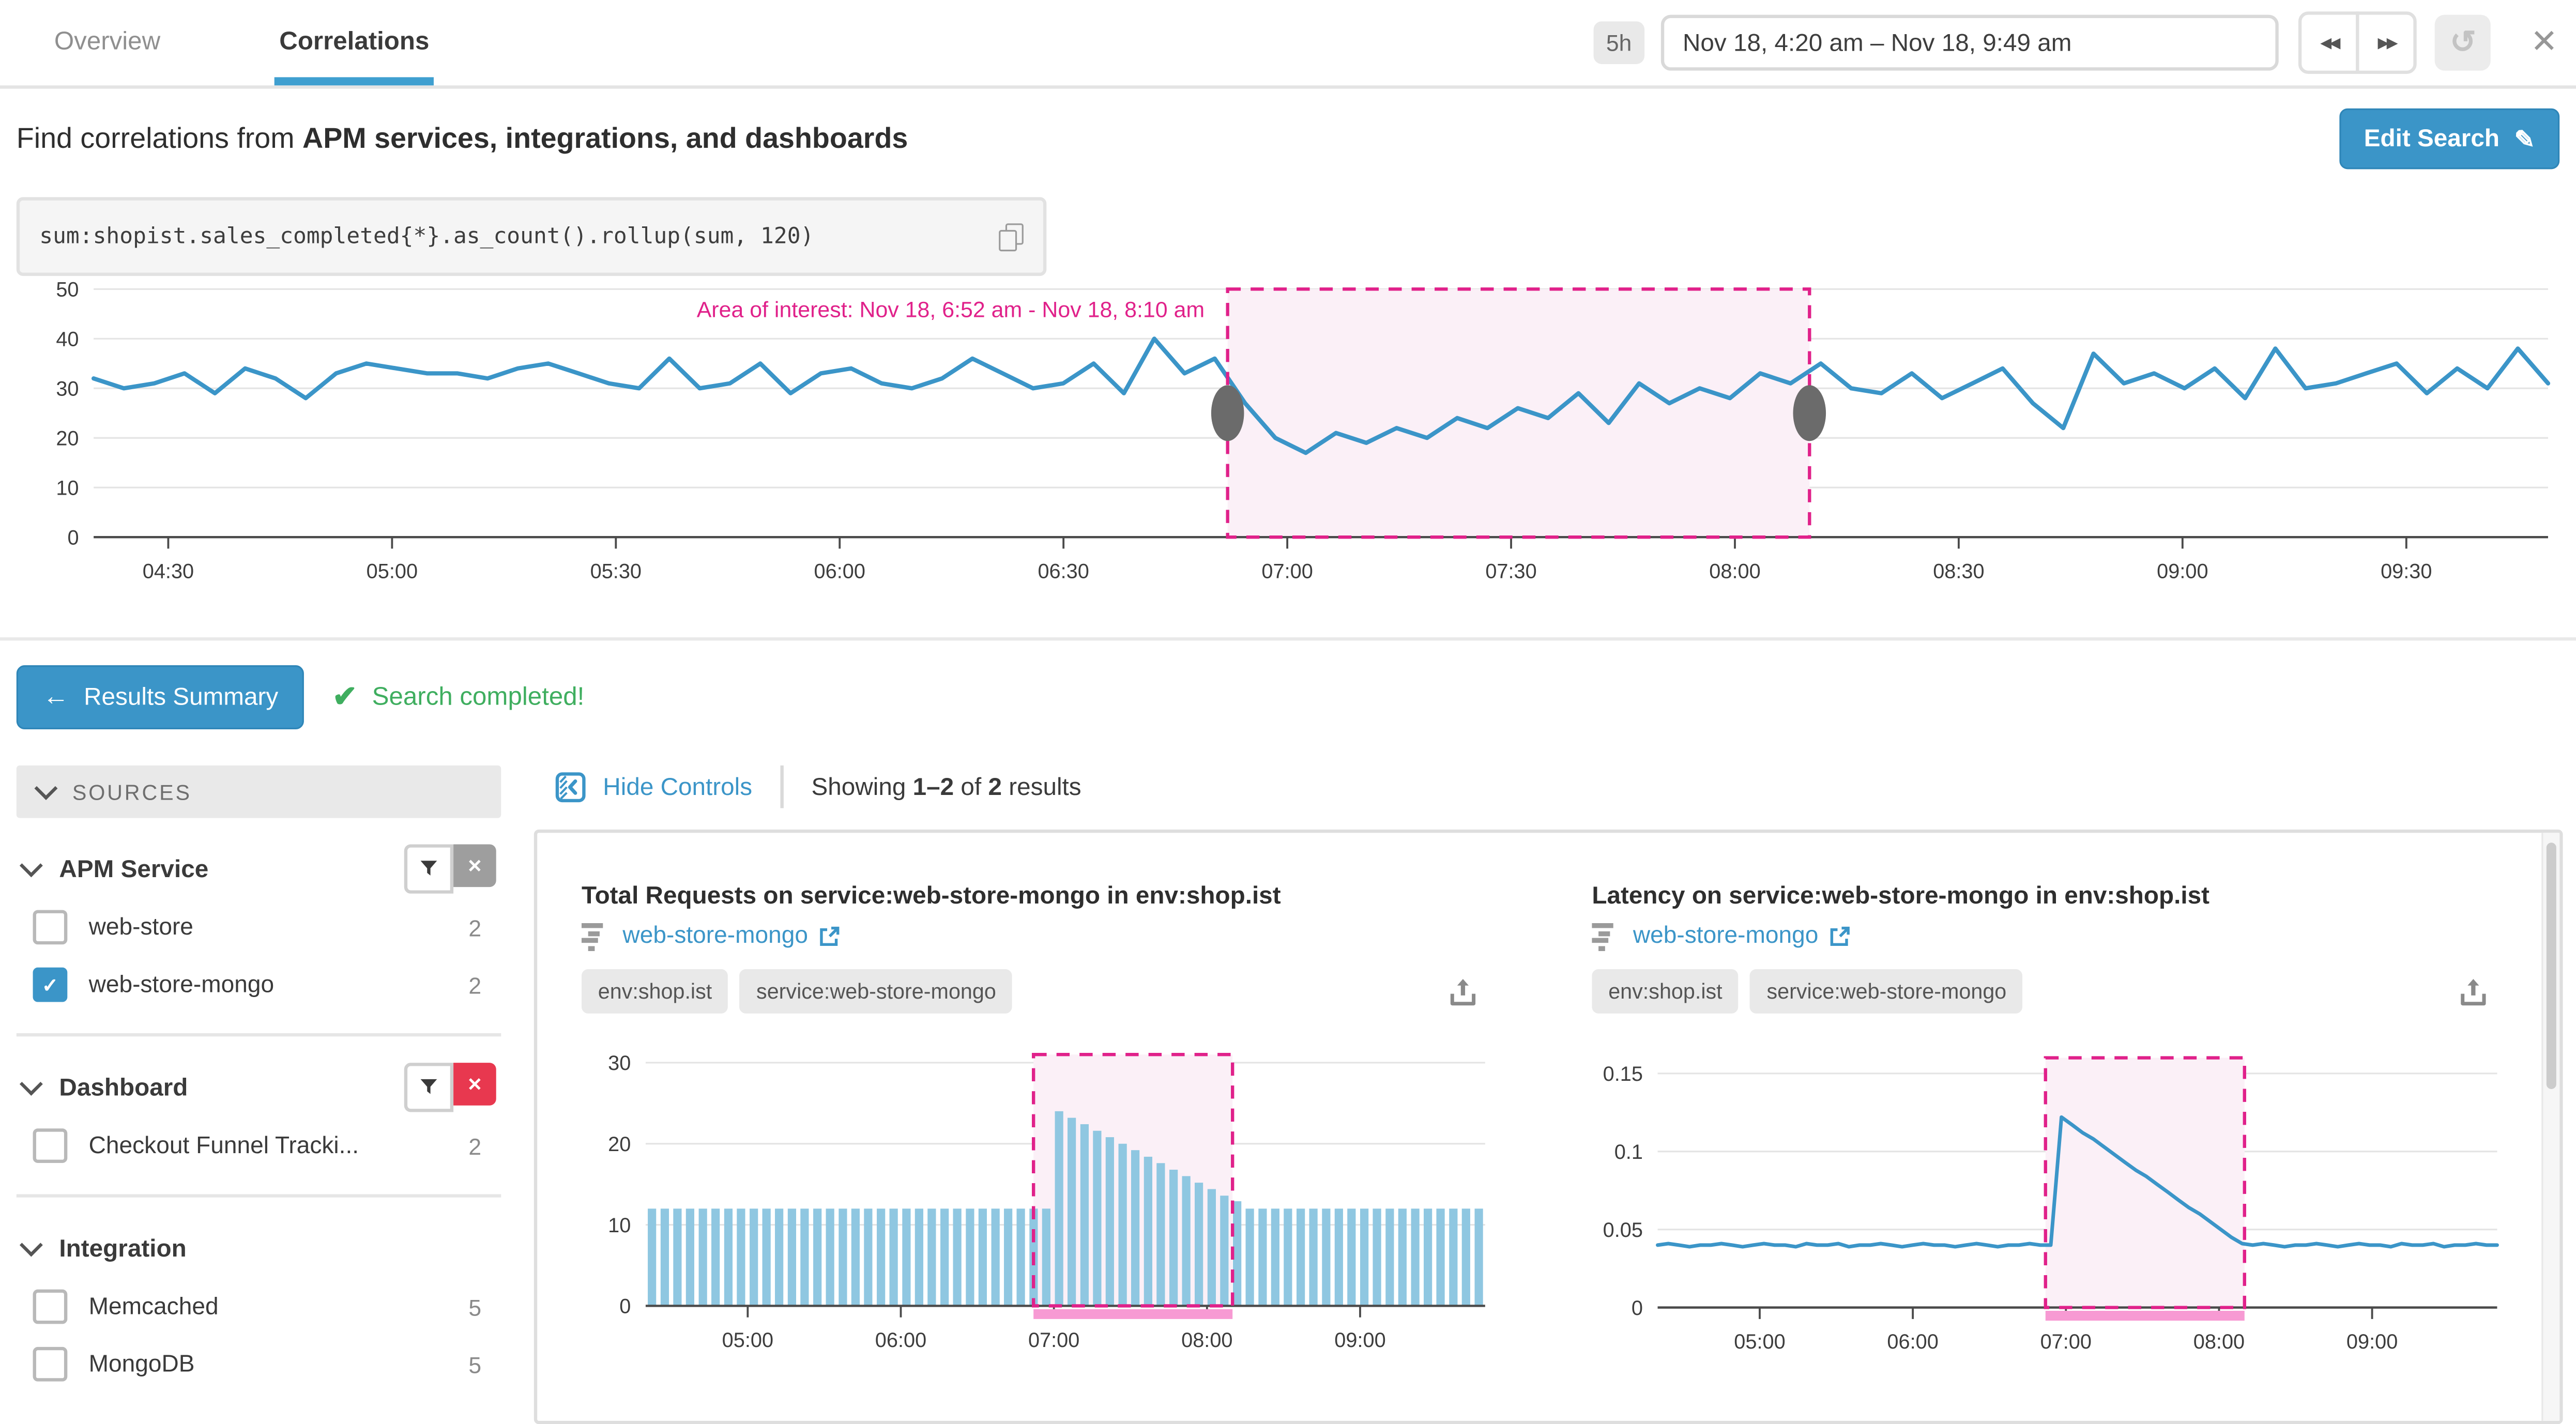 This screenshot has height=1424, width=2576. I want to click on list-item-web-store-mongo: ✓ web-store-mongo 2, so click(259, 985).